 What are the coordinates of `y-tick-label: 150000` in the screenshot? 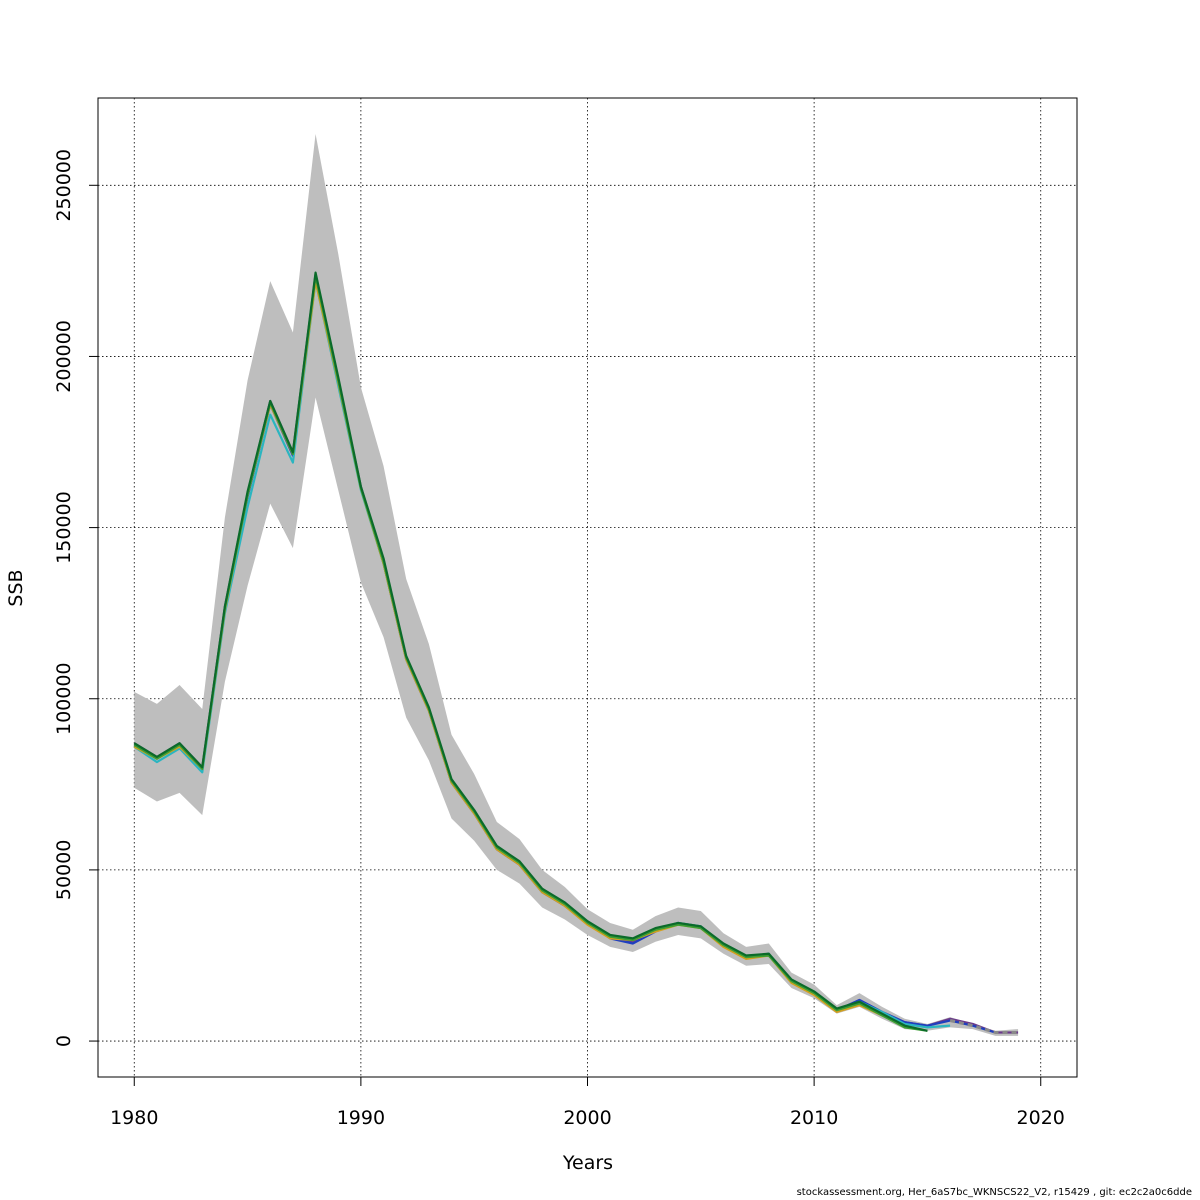 It's located at (64, 527).